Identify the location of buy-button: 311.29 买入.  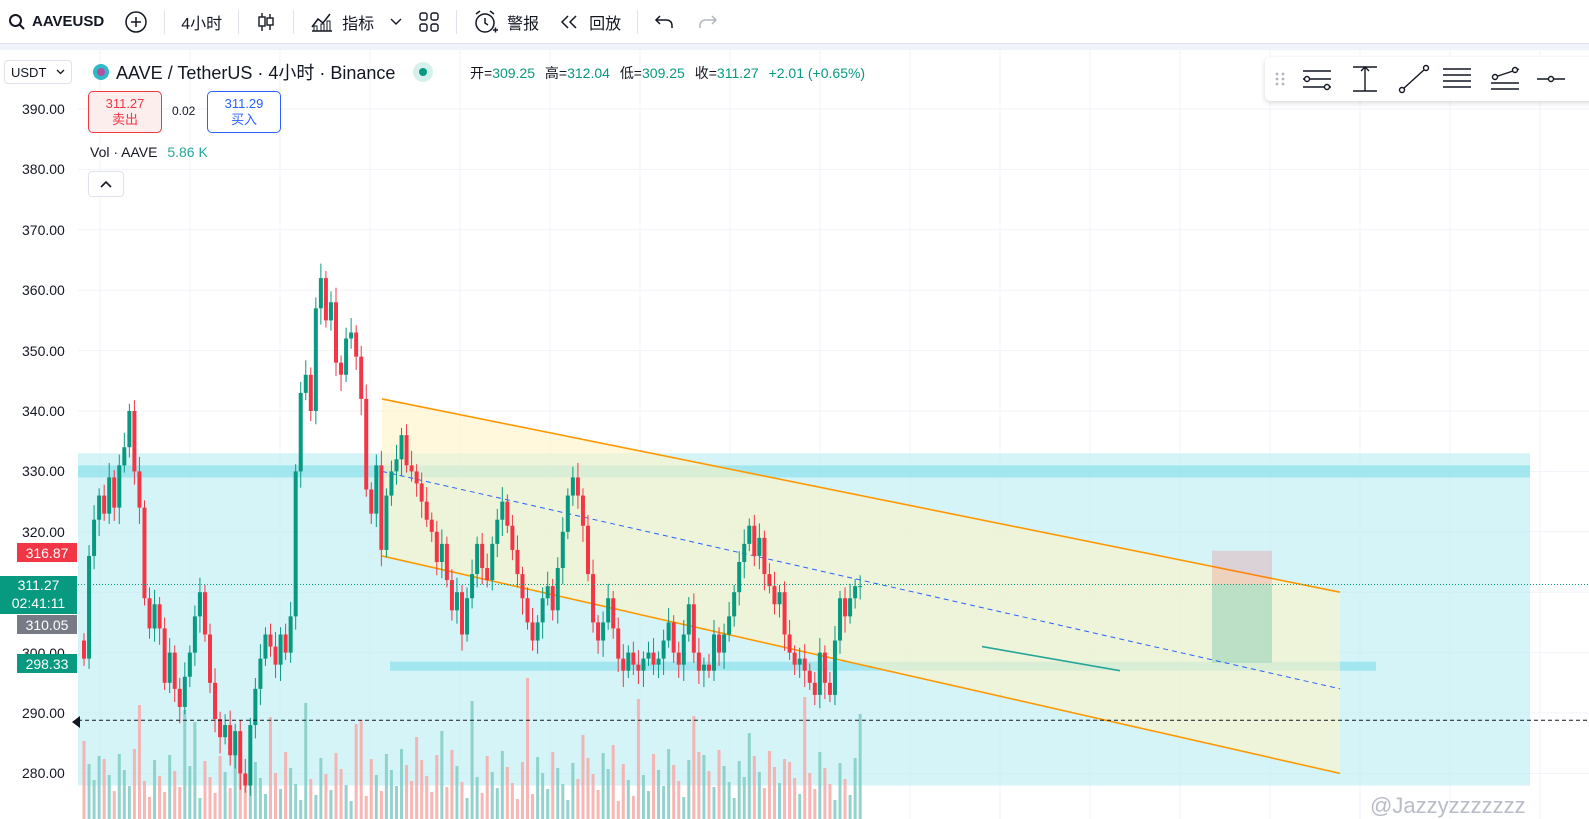
(244, 112).